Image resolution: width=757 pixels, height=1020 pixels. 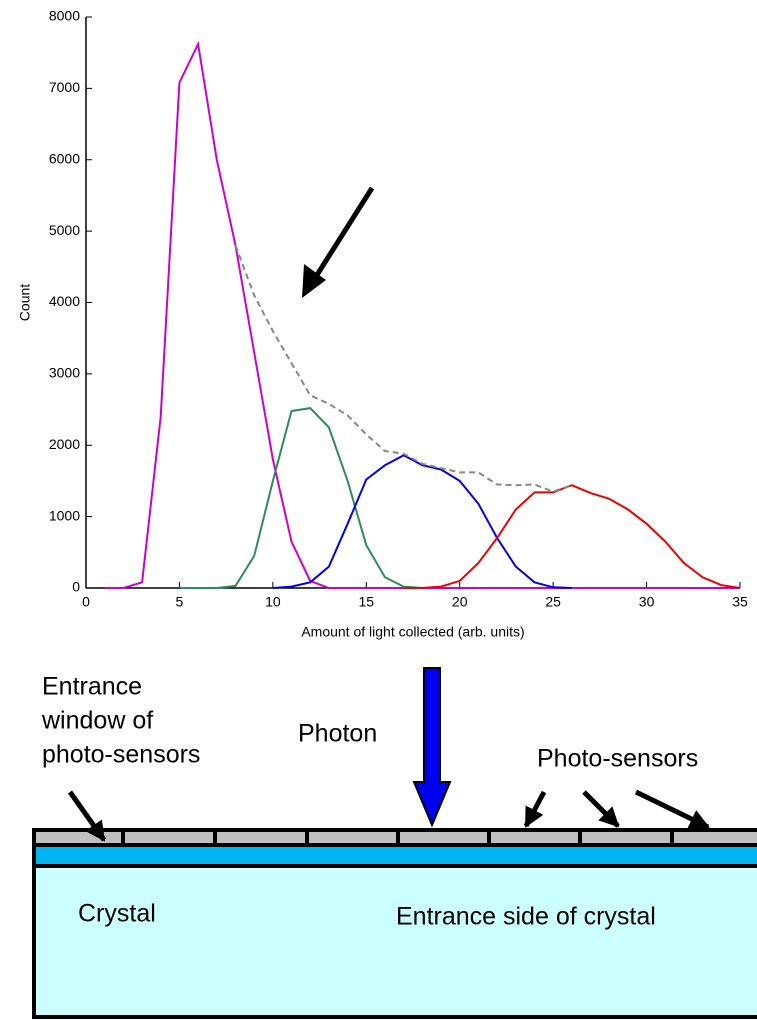 I want to click on y-tick-label: 4000, so click(x=64, y=301).